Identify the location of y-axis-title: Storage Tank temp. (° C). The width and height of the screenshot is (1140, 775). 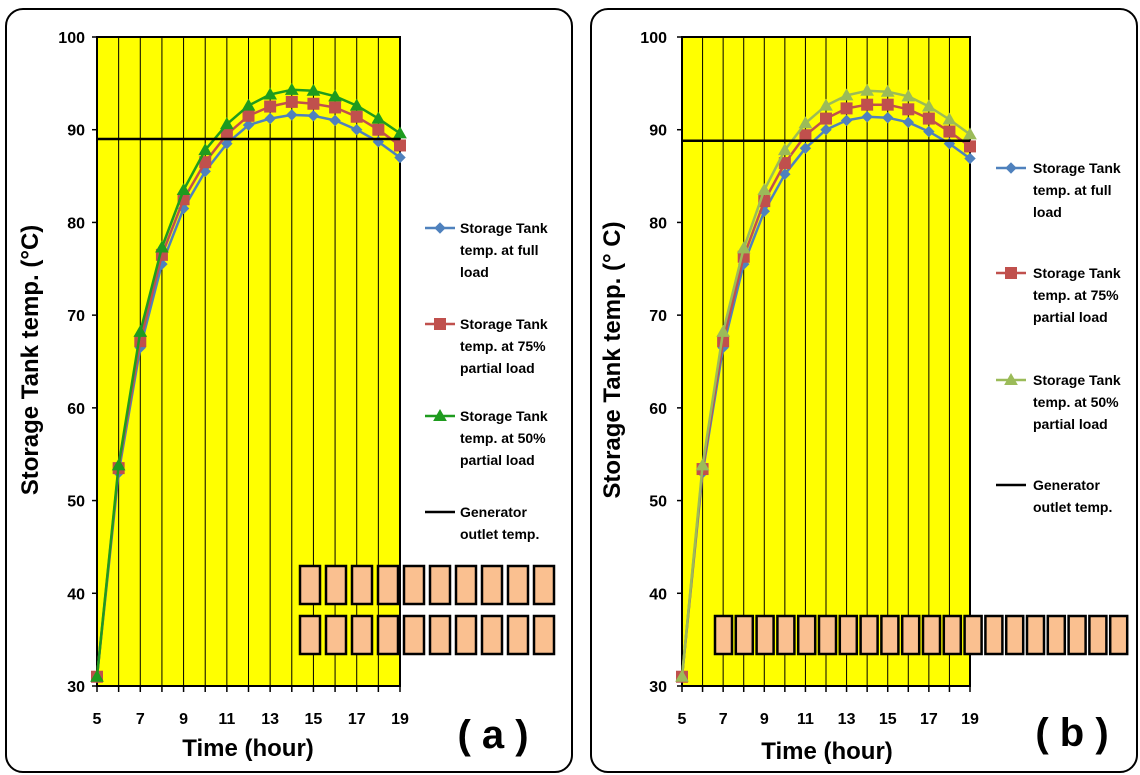
(612, 359).